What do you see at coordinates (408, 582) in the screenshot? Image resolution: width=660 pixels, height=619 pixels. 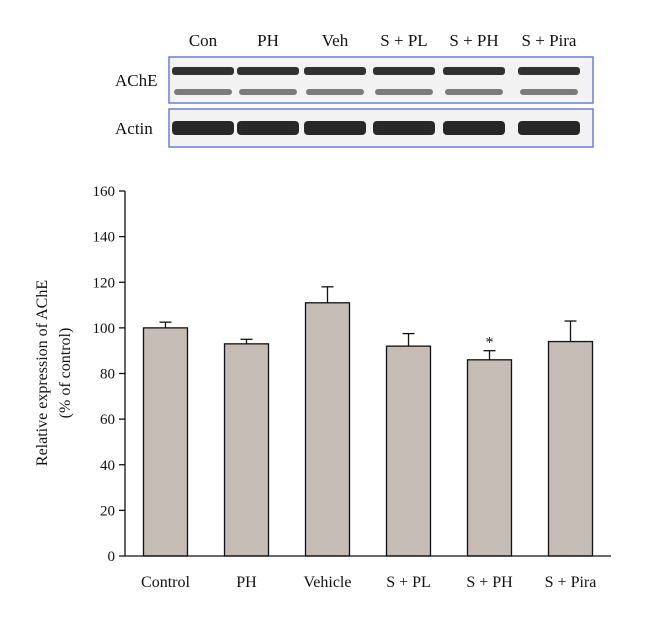 I see `x-tick-label-s-pl: S + PL` at bounding box center [408, 582].